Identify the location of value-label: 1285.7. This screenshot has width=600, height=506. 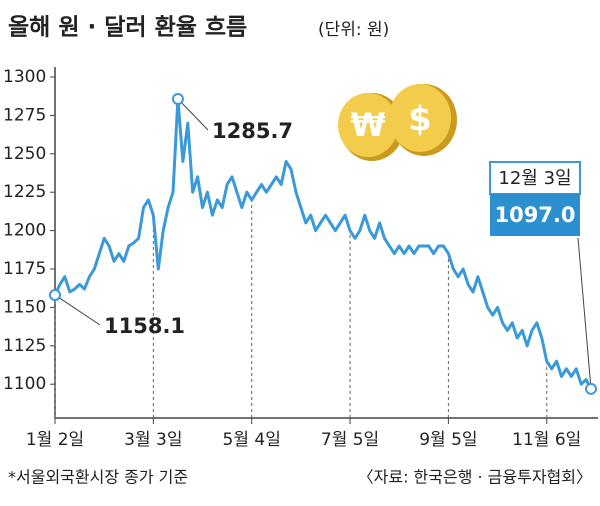
(252, 131).